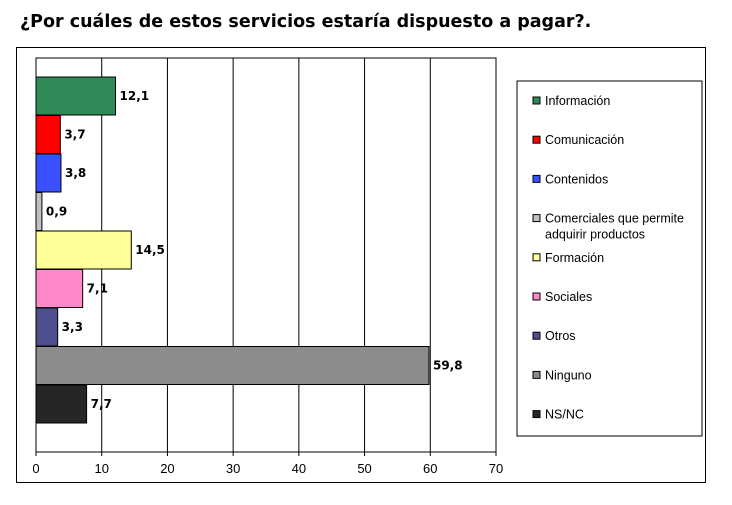 The height and width of the screenshot is (505, 732). What do you see at coordinates (150, 250) in the screenshot?
I see `data-label: 14,5` at bounding box center [150, 250].